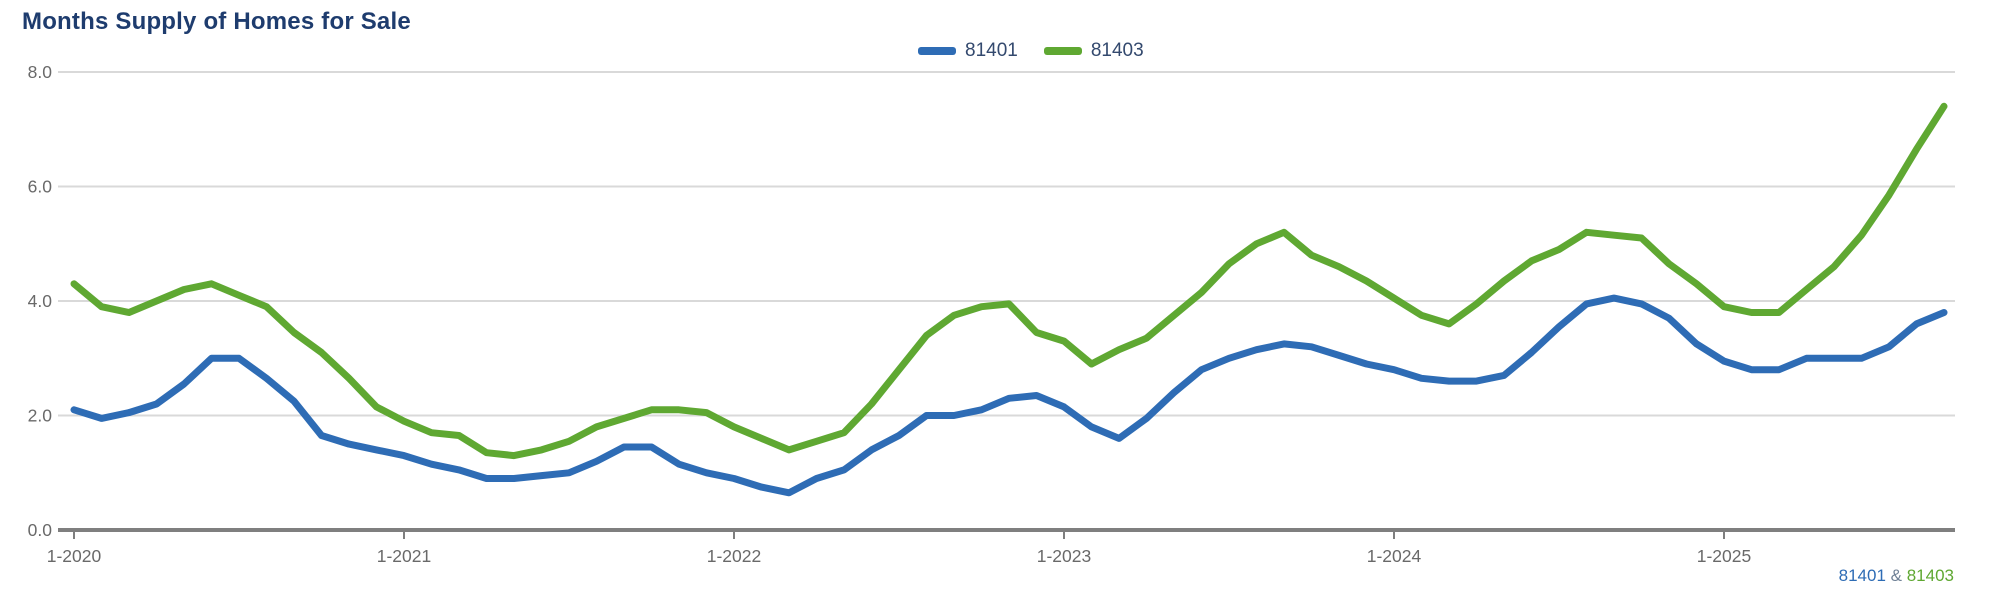  I want to click on x-axis-label-1-2020: 1-2020, so click(74, 556).